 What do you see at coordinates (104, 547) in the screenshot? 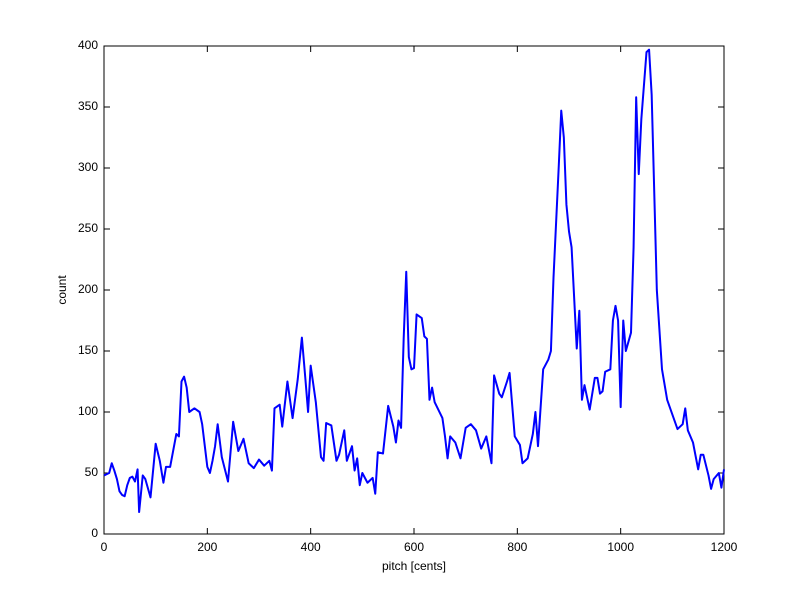
I see `x-tick-label: 0` at bounding box center [104, 547].